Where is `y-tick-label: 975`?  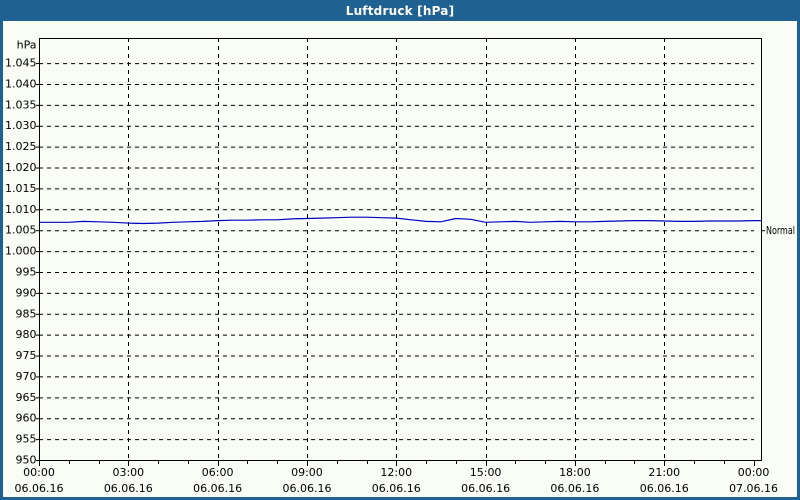
y-tick-label: 975 is located at coordinates (26, 355).